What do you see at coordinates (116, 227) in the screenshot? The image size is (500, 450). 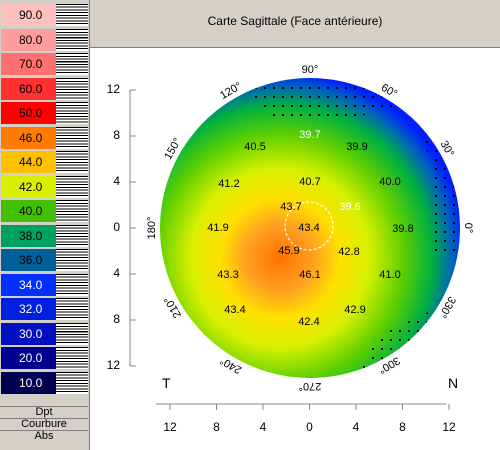 I see `y-tick-label: 0` at bounding box center [116, 227].